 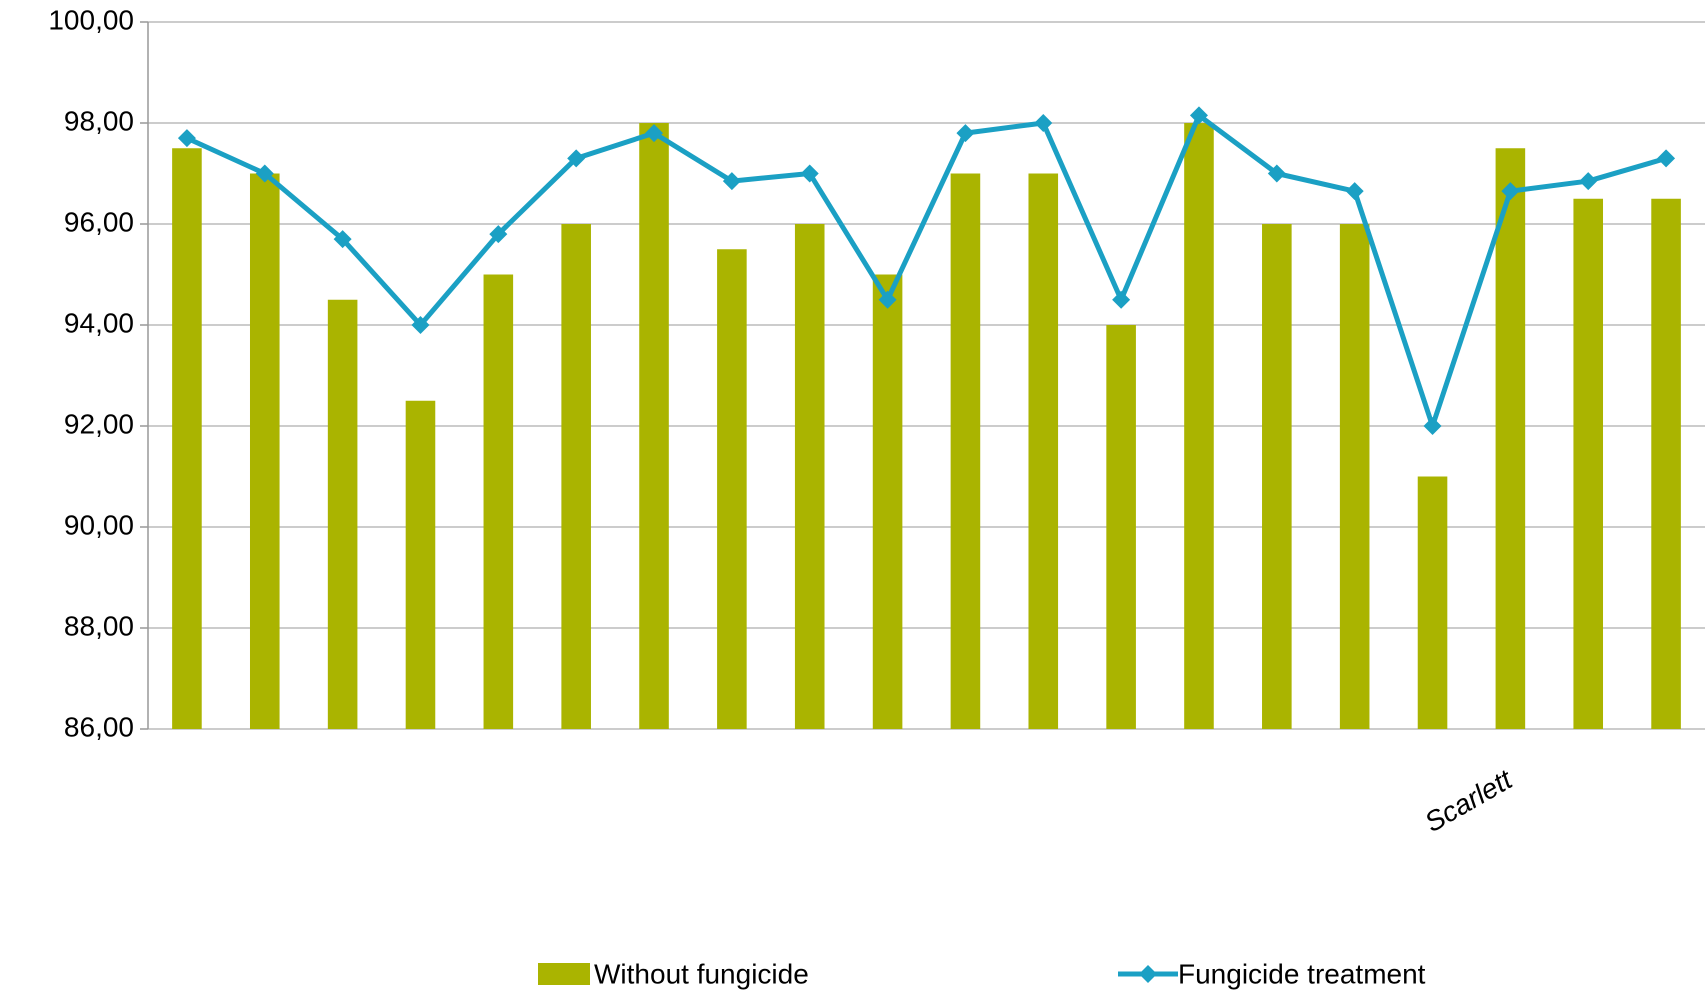 I want to click on legend-label: Without fungicide, so click(x=701, y=973).